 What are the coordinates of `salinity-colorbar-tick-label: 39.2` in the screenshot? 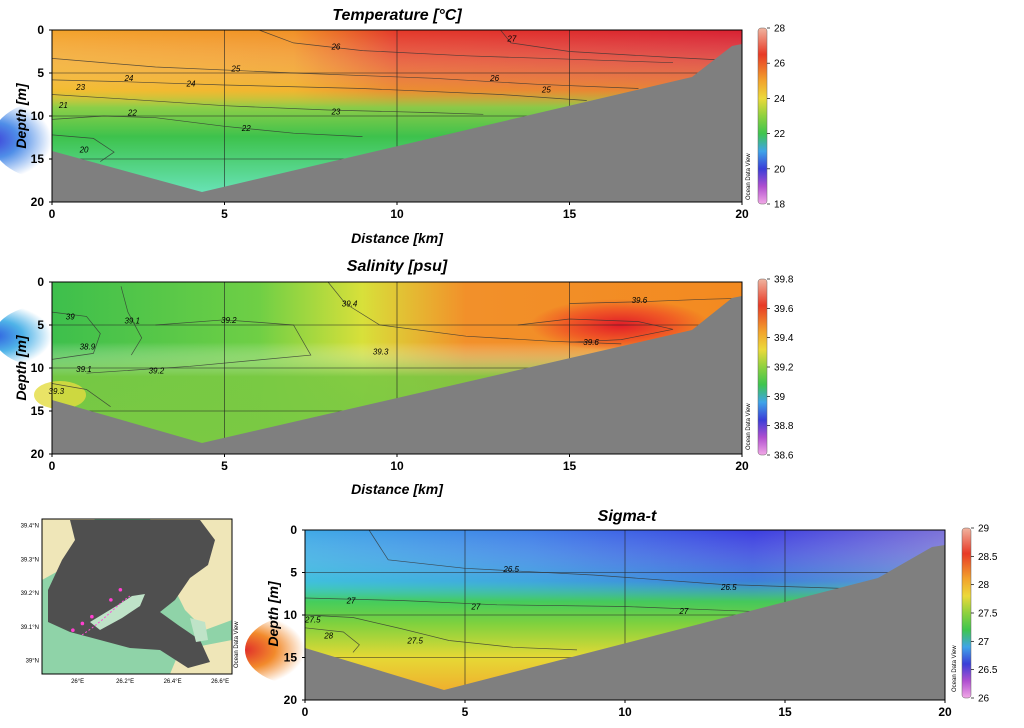 It's located at (784, 368).